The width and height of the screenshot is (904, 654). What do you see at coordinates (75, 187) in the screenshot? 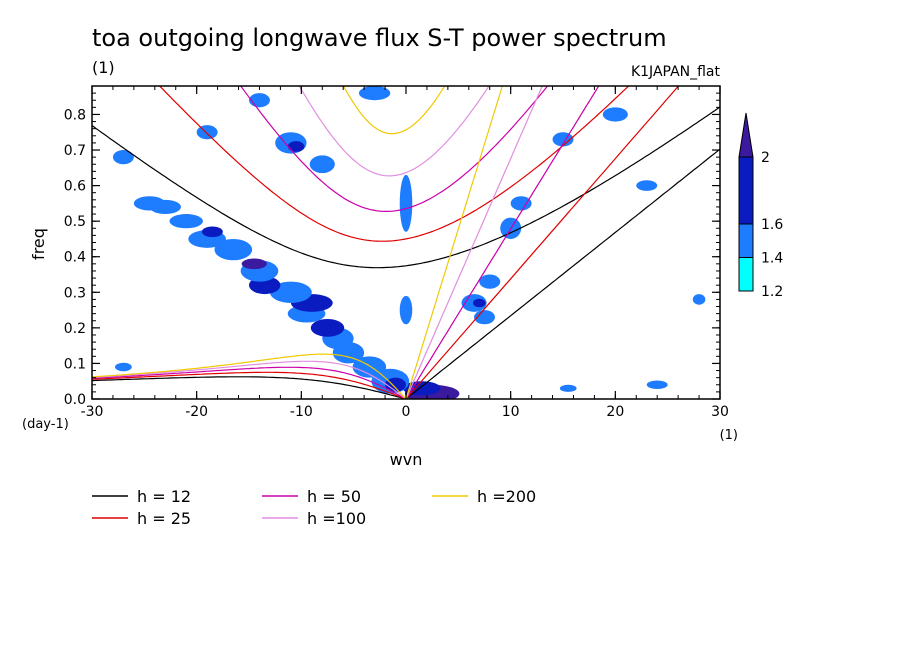
I see `y-tick-label: 0.6` at bounding box center [75, 187].